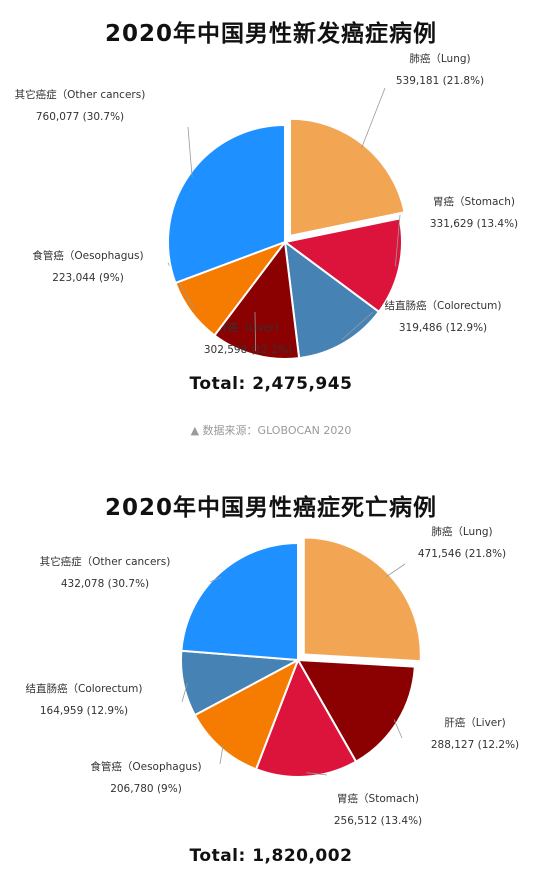 Image resolution: width=542 pixels, height=873 pixels. What do you see at coordinates (440, 81) in the screenshot?
I see `slice-value-label: 539,181 (21.8%)` at bounding box center [440, 81].